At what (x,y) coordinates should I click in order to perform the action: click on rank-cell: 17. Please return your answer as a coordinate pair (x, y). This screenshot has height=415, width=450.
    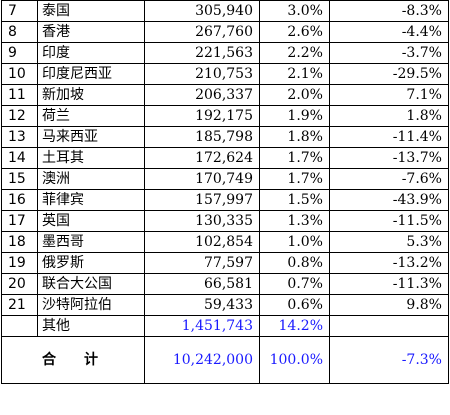
    Looking at the image, I should click on (19, 221).